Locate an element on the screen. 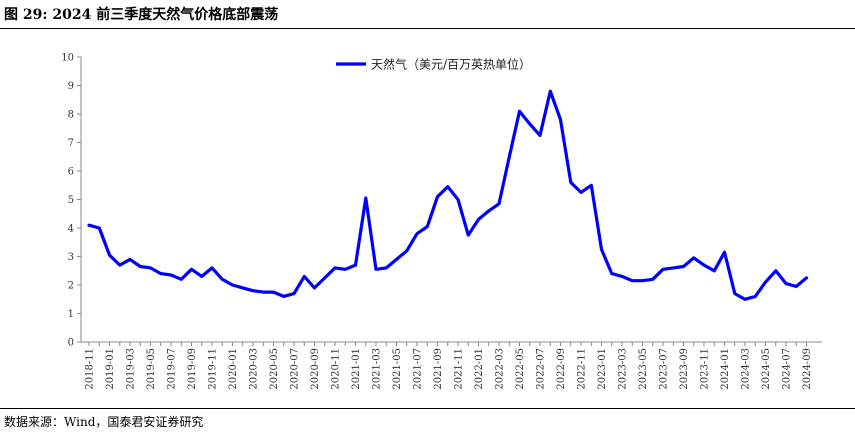 This screenshot has height=436, width=855. x-tick-label: 2022-07 is located at coordinates (541, 369).